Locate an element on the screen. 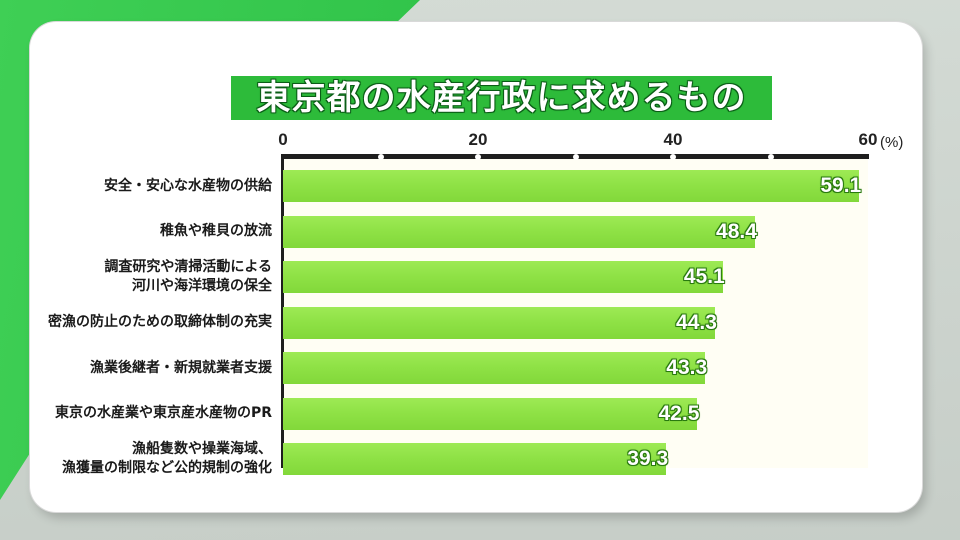 Image resolution: width=960 pixels, height=540 pixels. bar-value-label: 44.3 is located at coordinates (696, 322).